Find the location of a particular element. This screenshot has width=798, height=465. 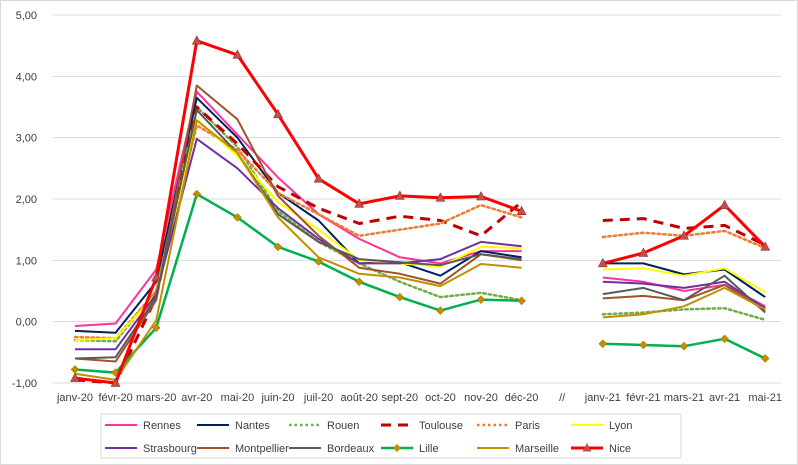

legend-item-rennes: Rennes is located at coordinates (143, 426).